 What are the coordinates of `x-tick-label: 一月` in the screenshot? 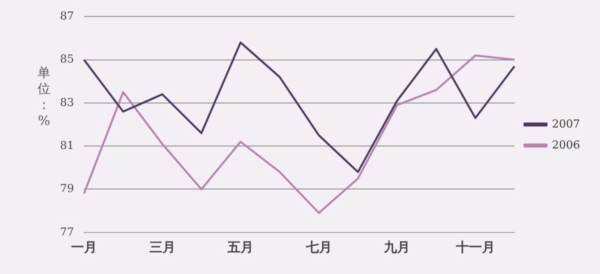 It's located at (83, 248).